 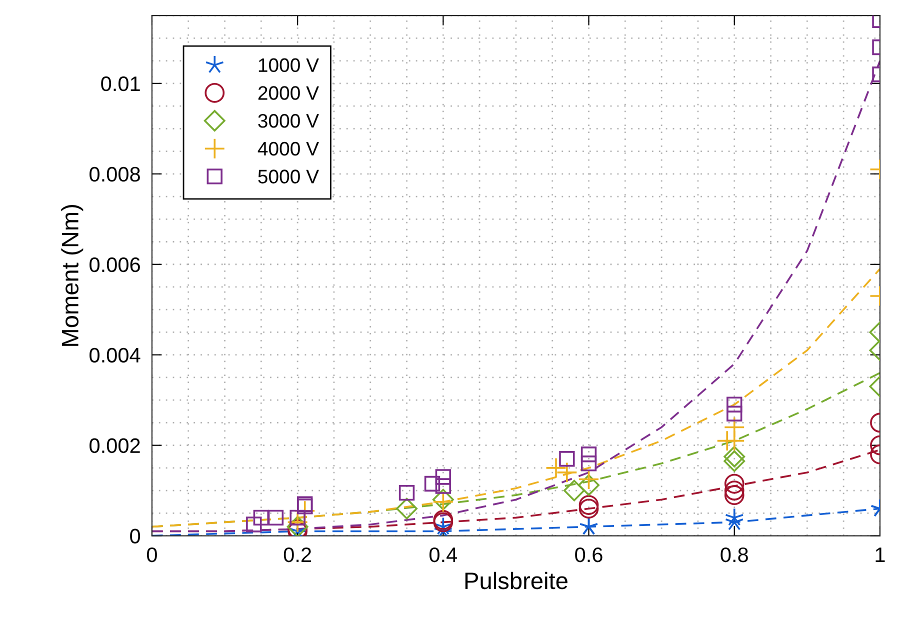 I want to click on y-axis-title: Moment (Nm), so click(x=72, y=275).